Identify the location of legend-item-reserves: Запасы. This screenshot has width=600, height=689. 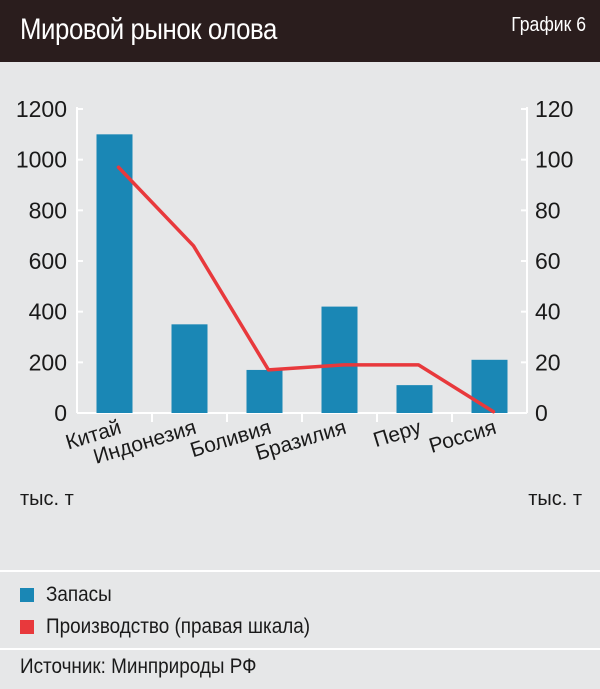
(69, 595).